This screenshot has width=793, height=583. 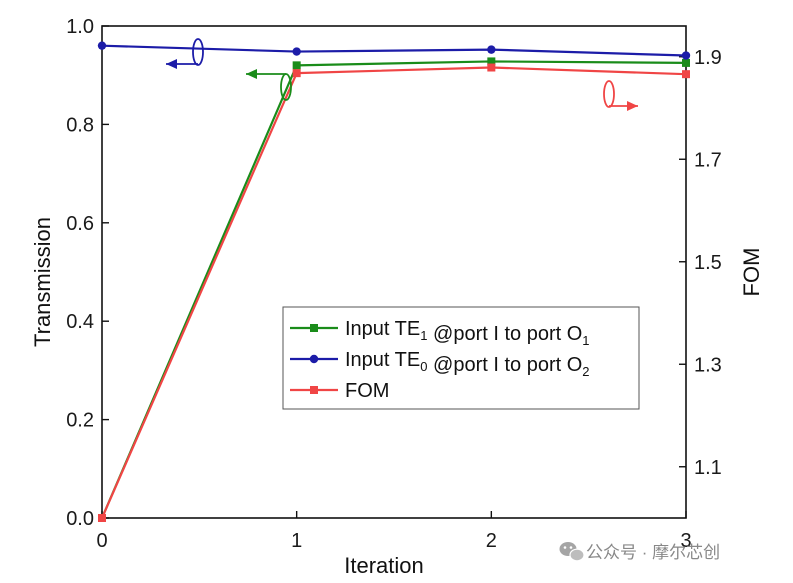 What do you see at coordinates (80, 519) in the screenshot?
I see `y-left-tick-label: 0.0` at bounding box center [80, 519].